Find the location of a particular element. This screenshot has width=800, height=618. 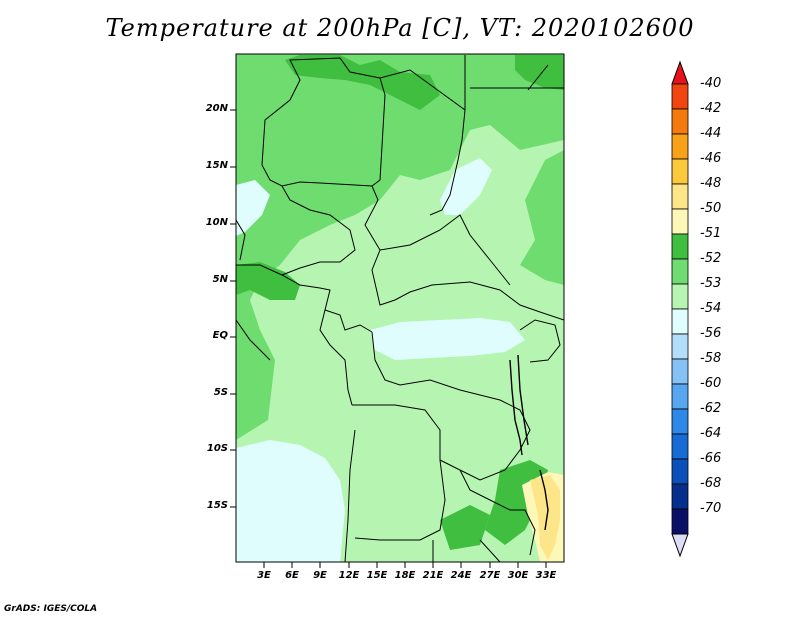

lon-tick-label: 24E is located at coordinates (461, 575).